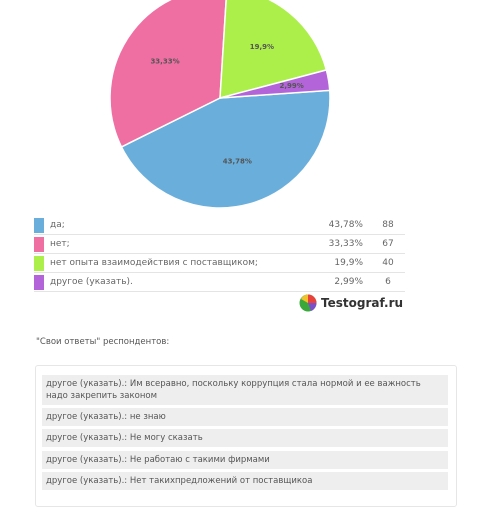 This screenshot has width=490, height=507. What do you see at coordinates (291, 86) in the screenshot?
I see `pie-slice-label: 2,99%` at bounding box center [291, 86].